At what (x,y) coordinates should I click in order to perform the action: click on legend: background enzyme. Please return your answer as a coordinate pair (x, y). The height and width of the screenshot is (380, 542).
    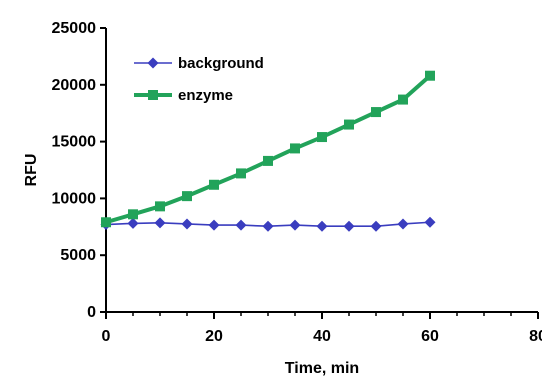
    Looking at the image, I should click on (199, 79).